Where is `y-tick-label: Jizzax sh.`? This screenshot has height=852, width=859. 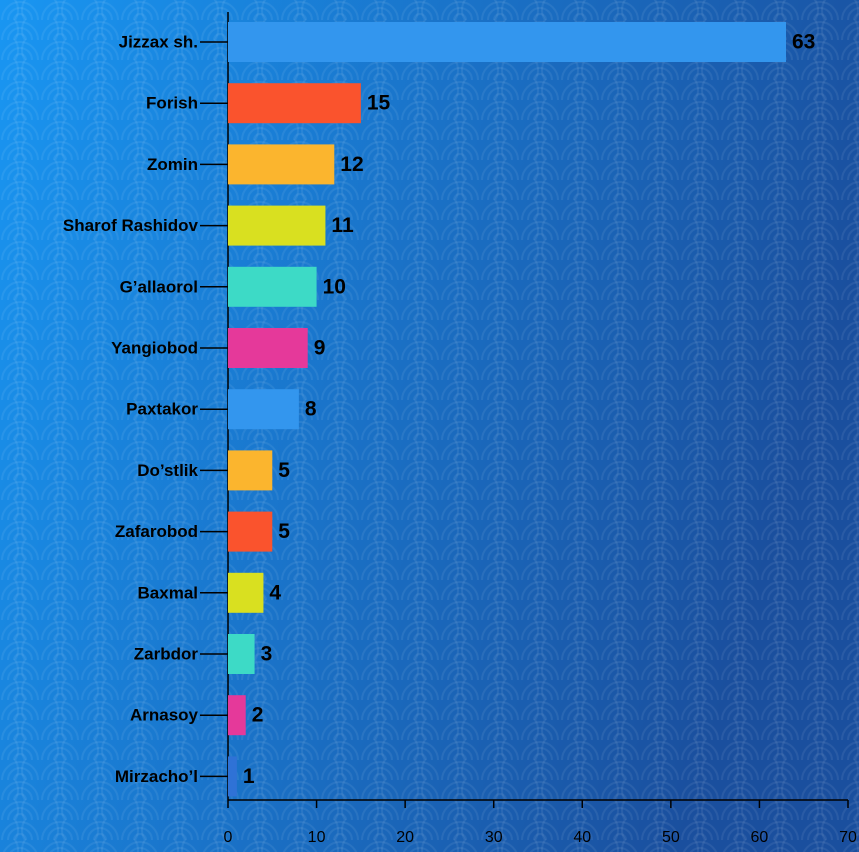
y-tick-label: Jizzax sh. is located at coordinates (158, 41).